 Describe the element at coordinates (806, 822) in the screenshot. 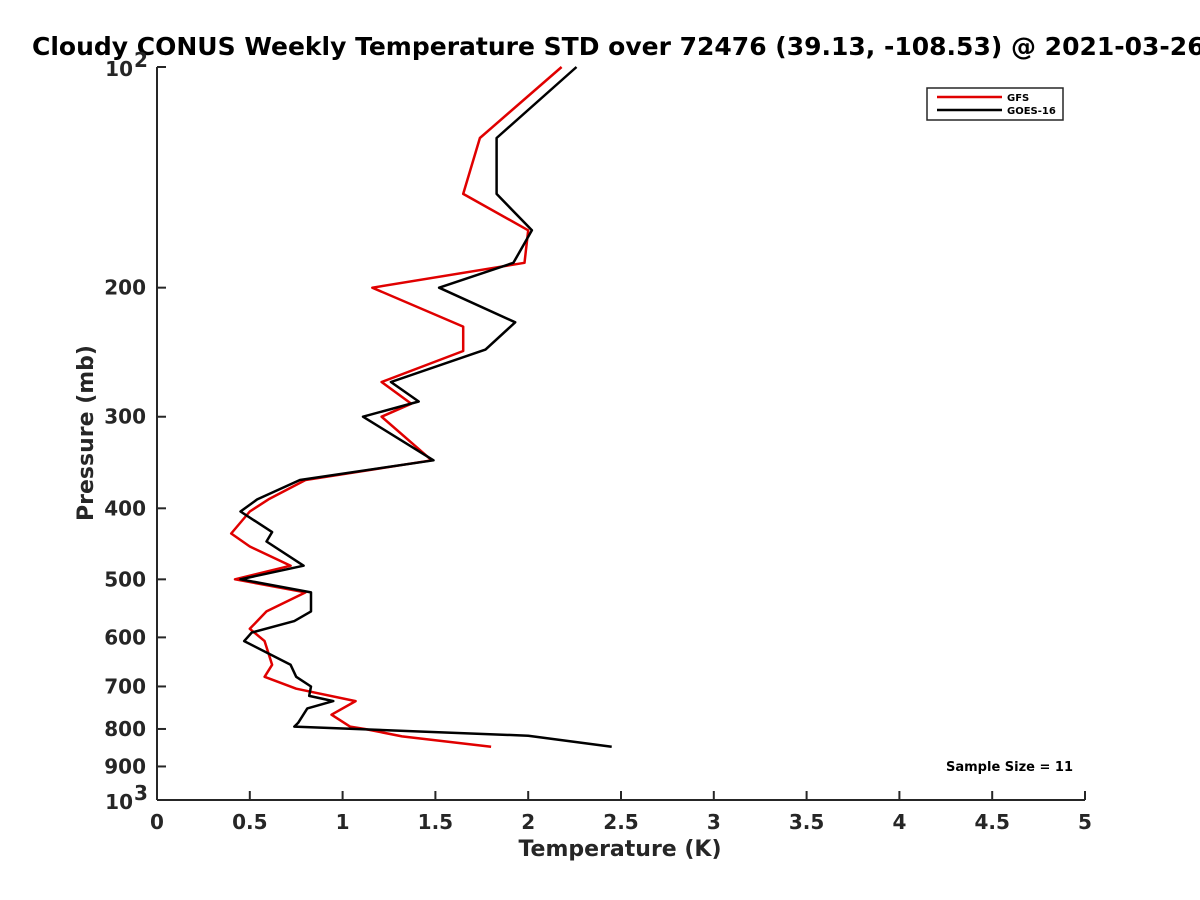

I see `x-tick-label: 3.5` at that location.